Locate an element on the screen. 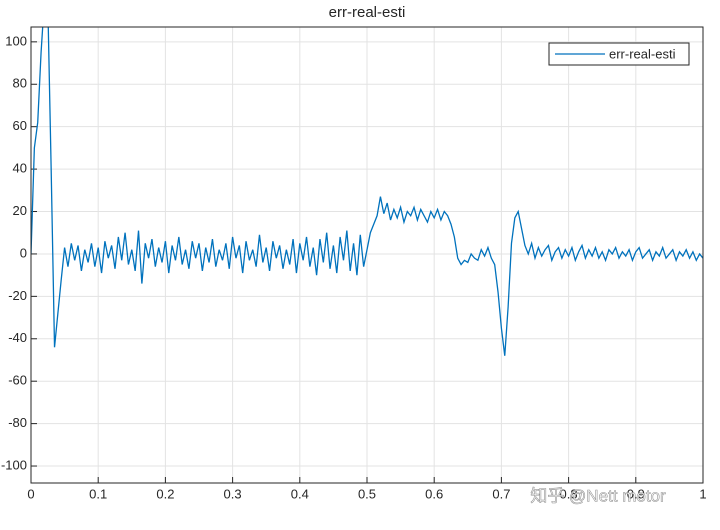  legend-label: err-real-esti is located at coordinates (642, 53).